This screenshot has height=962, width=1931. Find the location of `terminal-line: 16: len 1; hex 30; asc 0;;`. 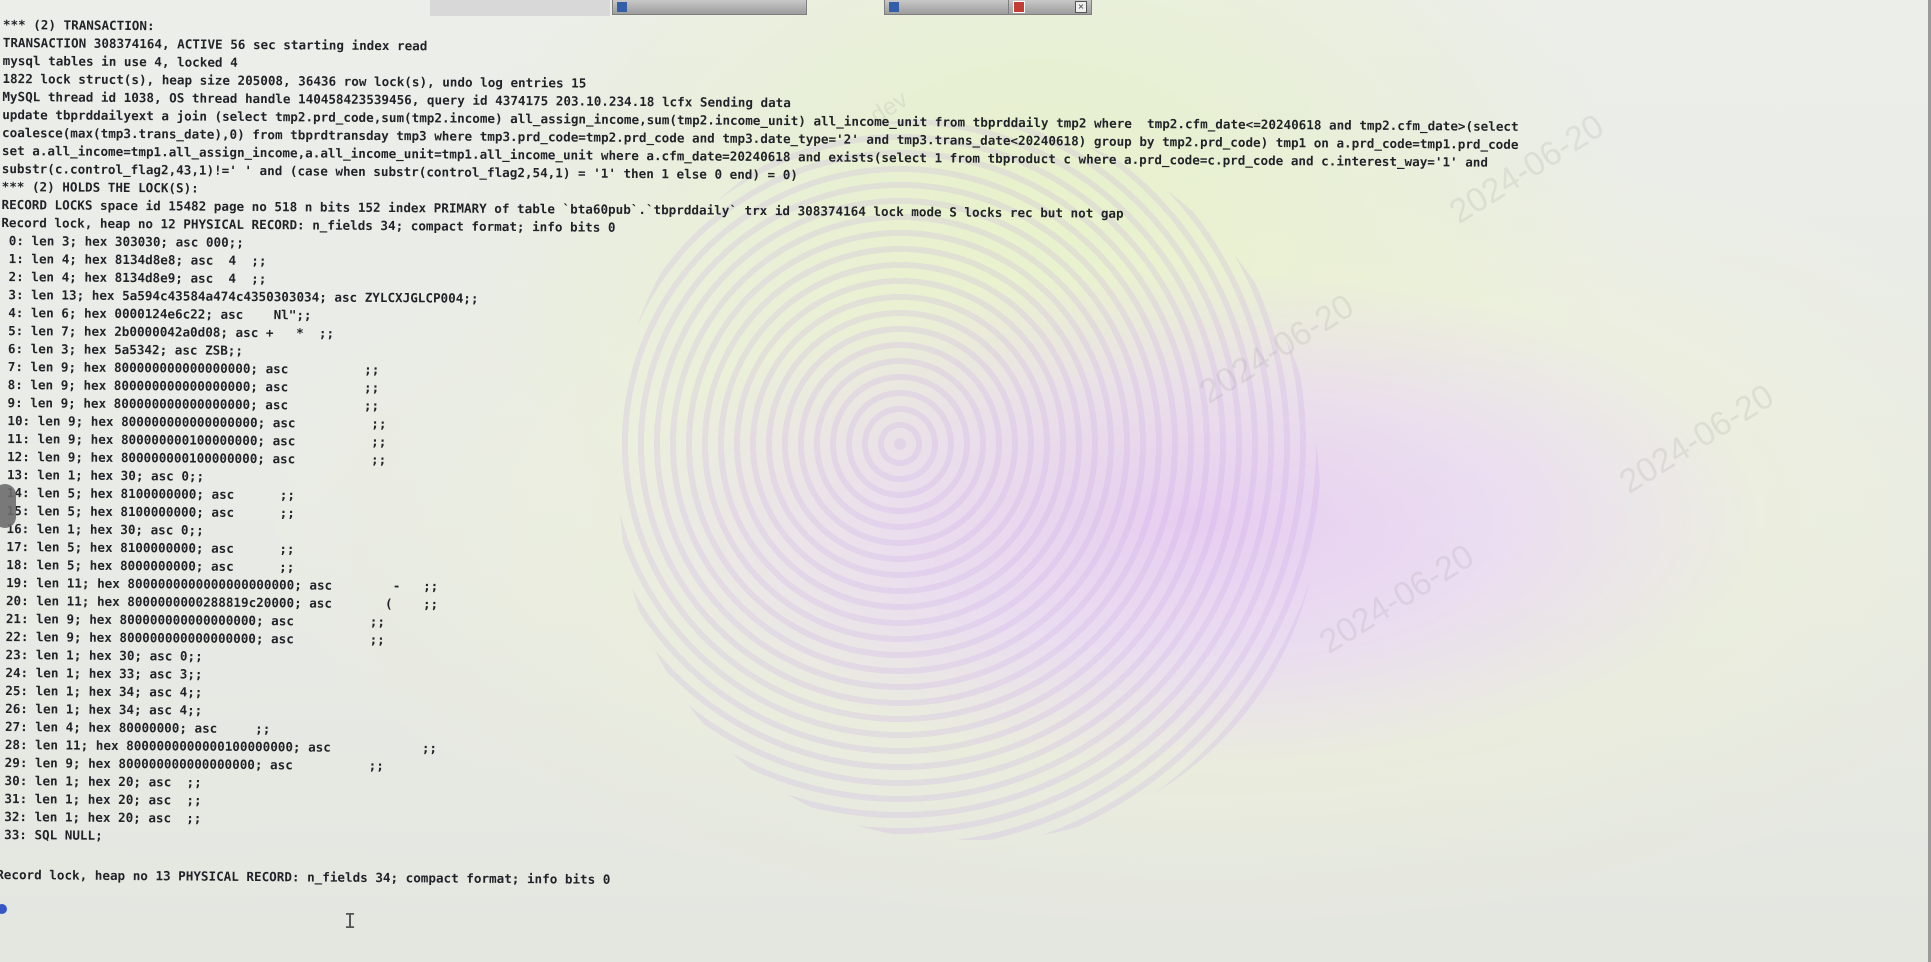

terminal-line: 16: len 1; hex 30; asc 0;; is located at coordinates (102, 529).